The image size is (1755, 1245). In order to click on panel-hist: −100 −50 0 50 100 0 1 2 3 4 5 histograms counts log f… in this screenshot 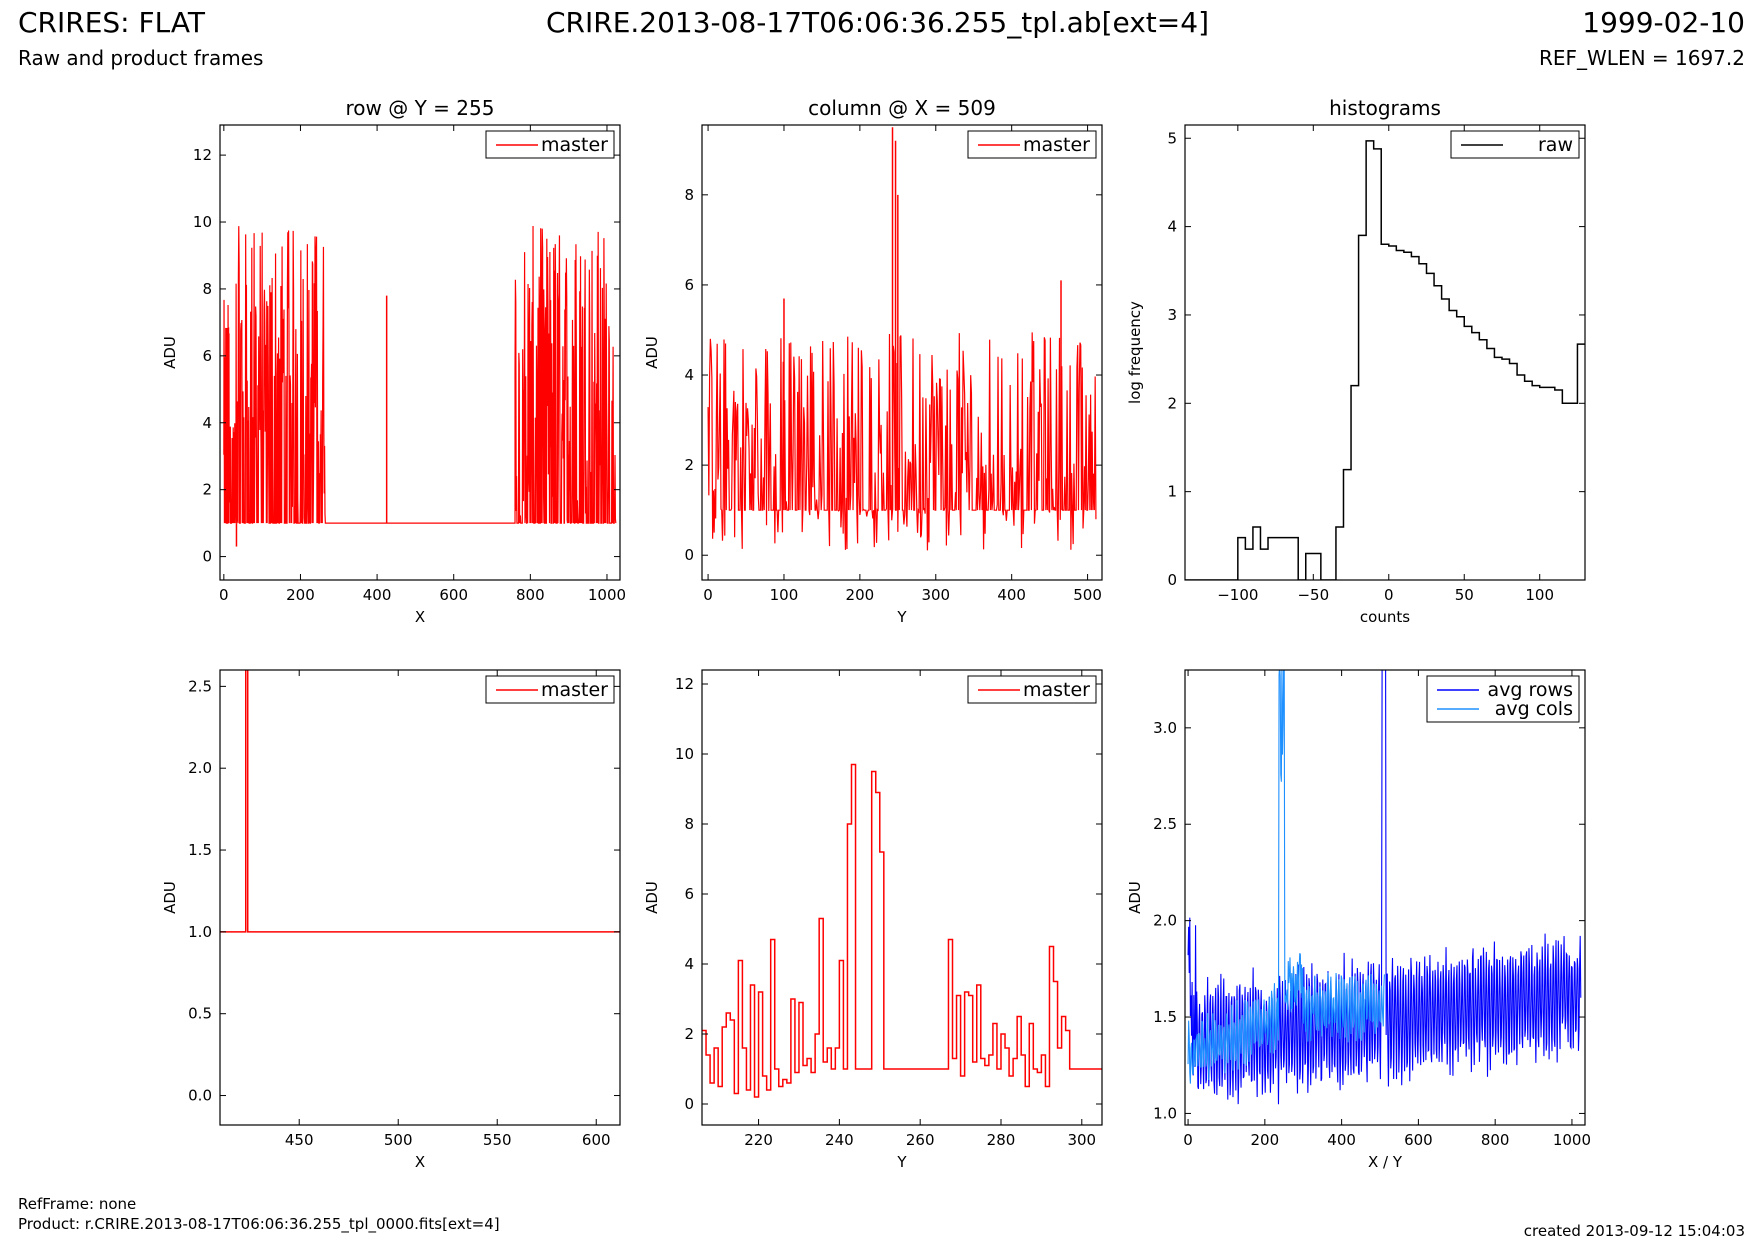, I will do `click(1356, 361)`.